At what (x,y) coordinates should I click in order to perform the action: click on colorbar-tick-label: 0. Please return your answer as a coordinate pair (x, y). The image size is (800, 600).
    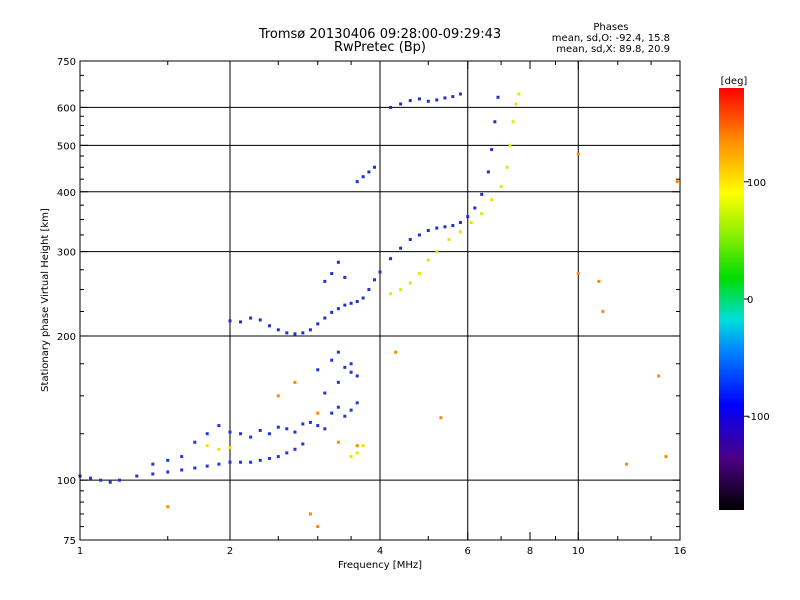
    Looking at the image, I should click on (750, 300).